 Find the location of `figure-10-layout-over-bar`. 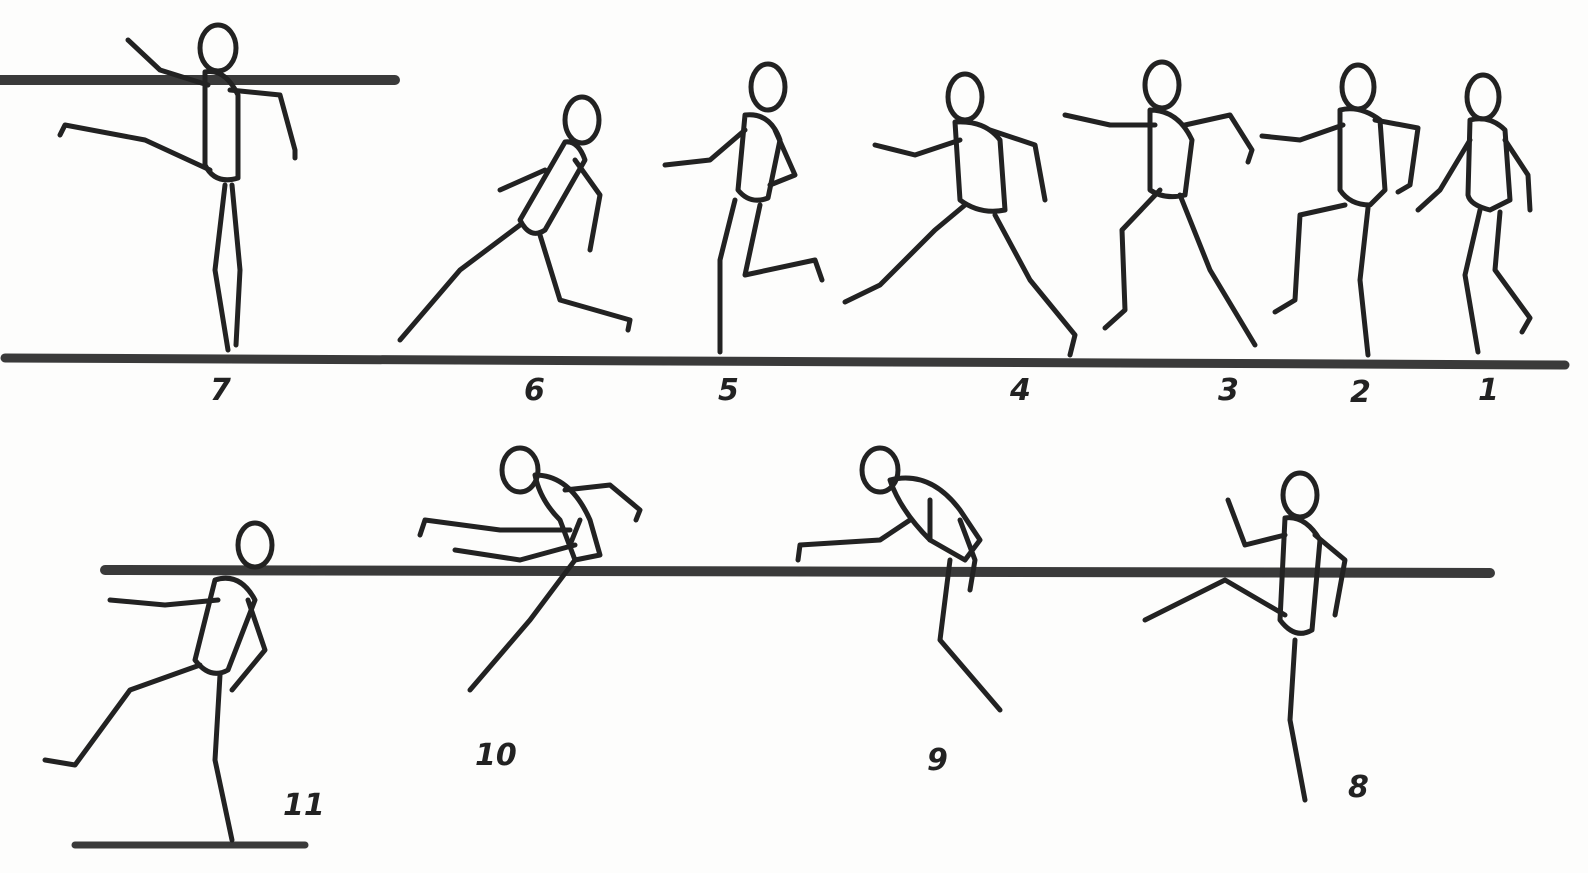

figure-10-layout-over-bar is located at coordinates (530, 569).